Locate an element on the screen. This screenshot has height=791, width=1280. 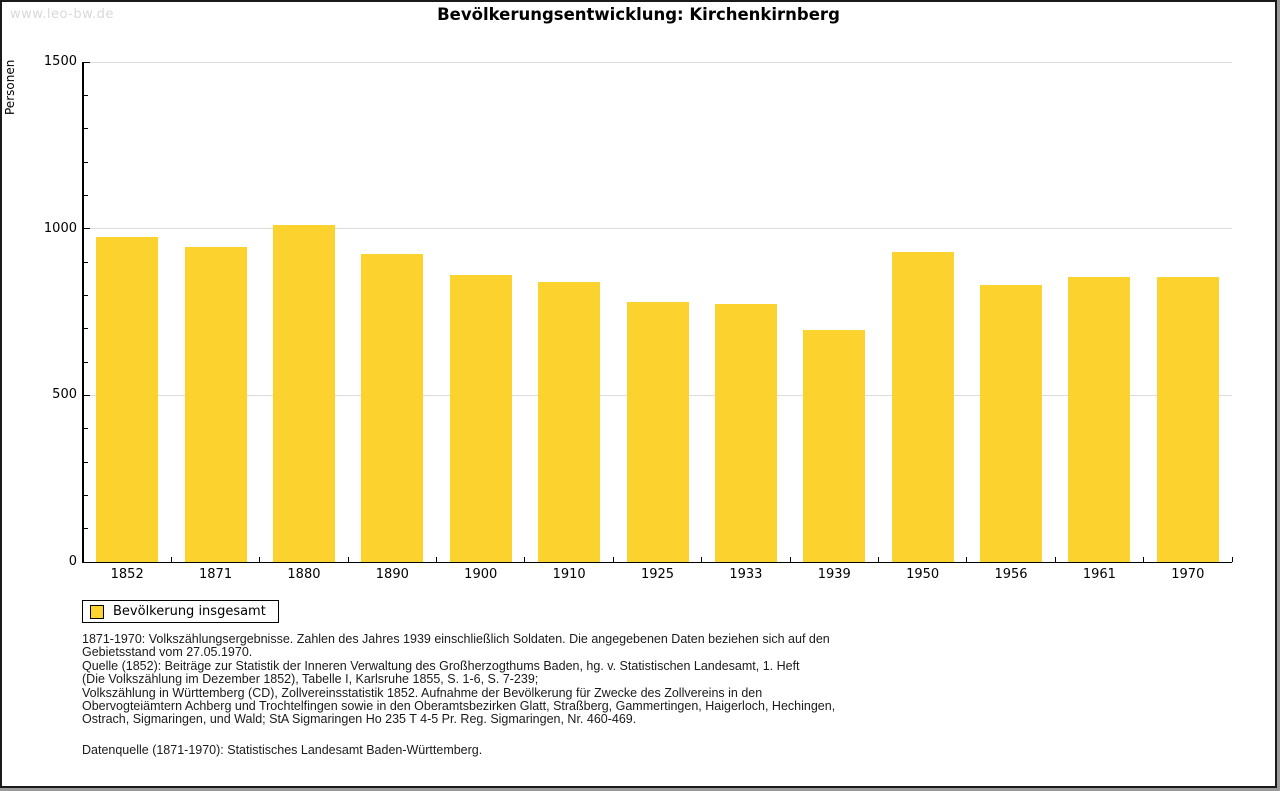
x-tick-label: 1950 is located at coordinates (923, 574).